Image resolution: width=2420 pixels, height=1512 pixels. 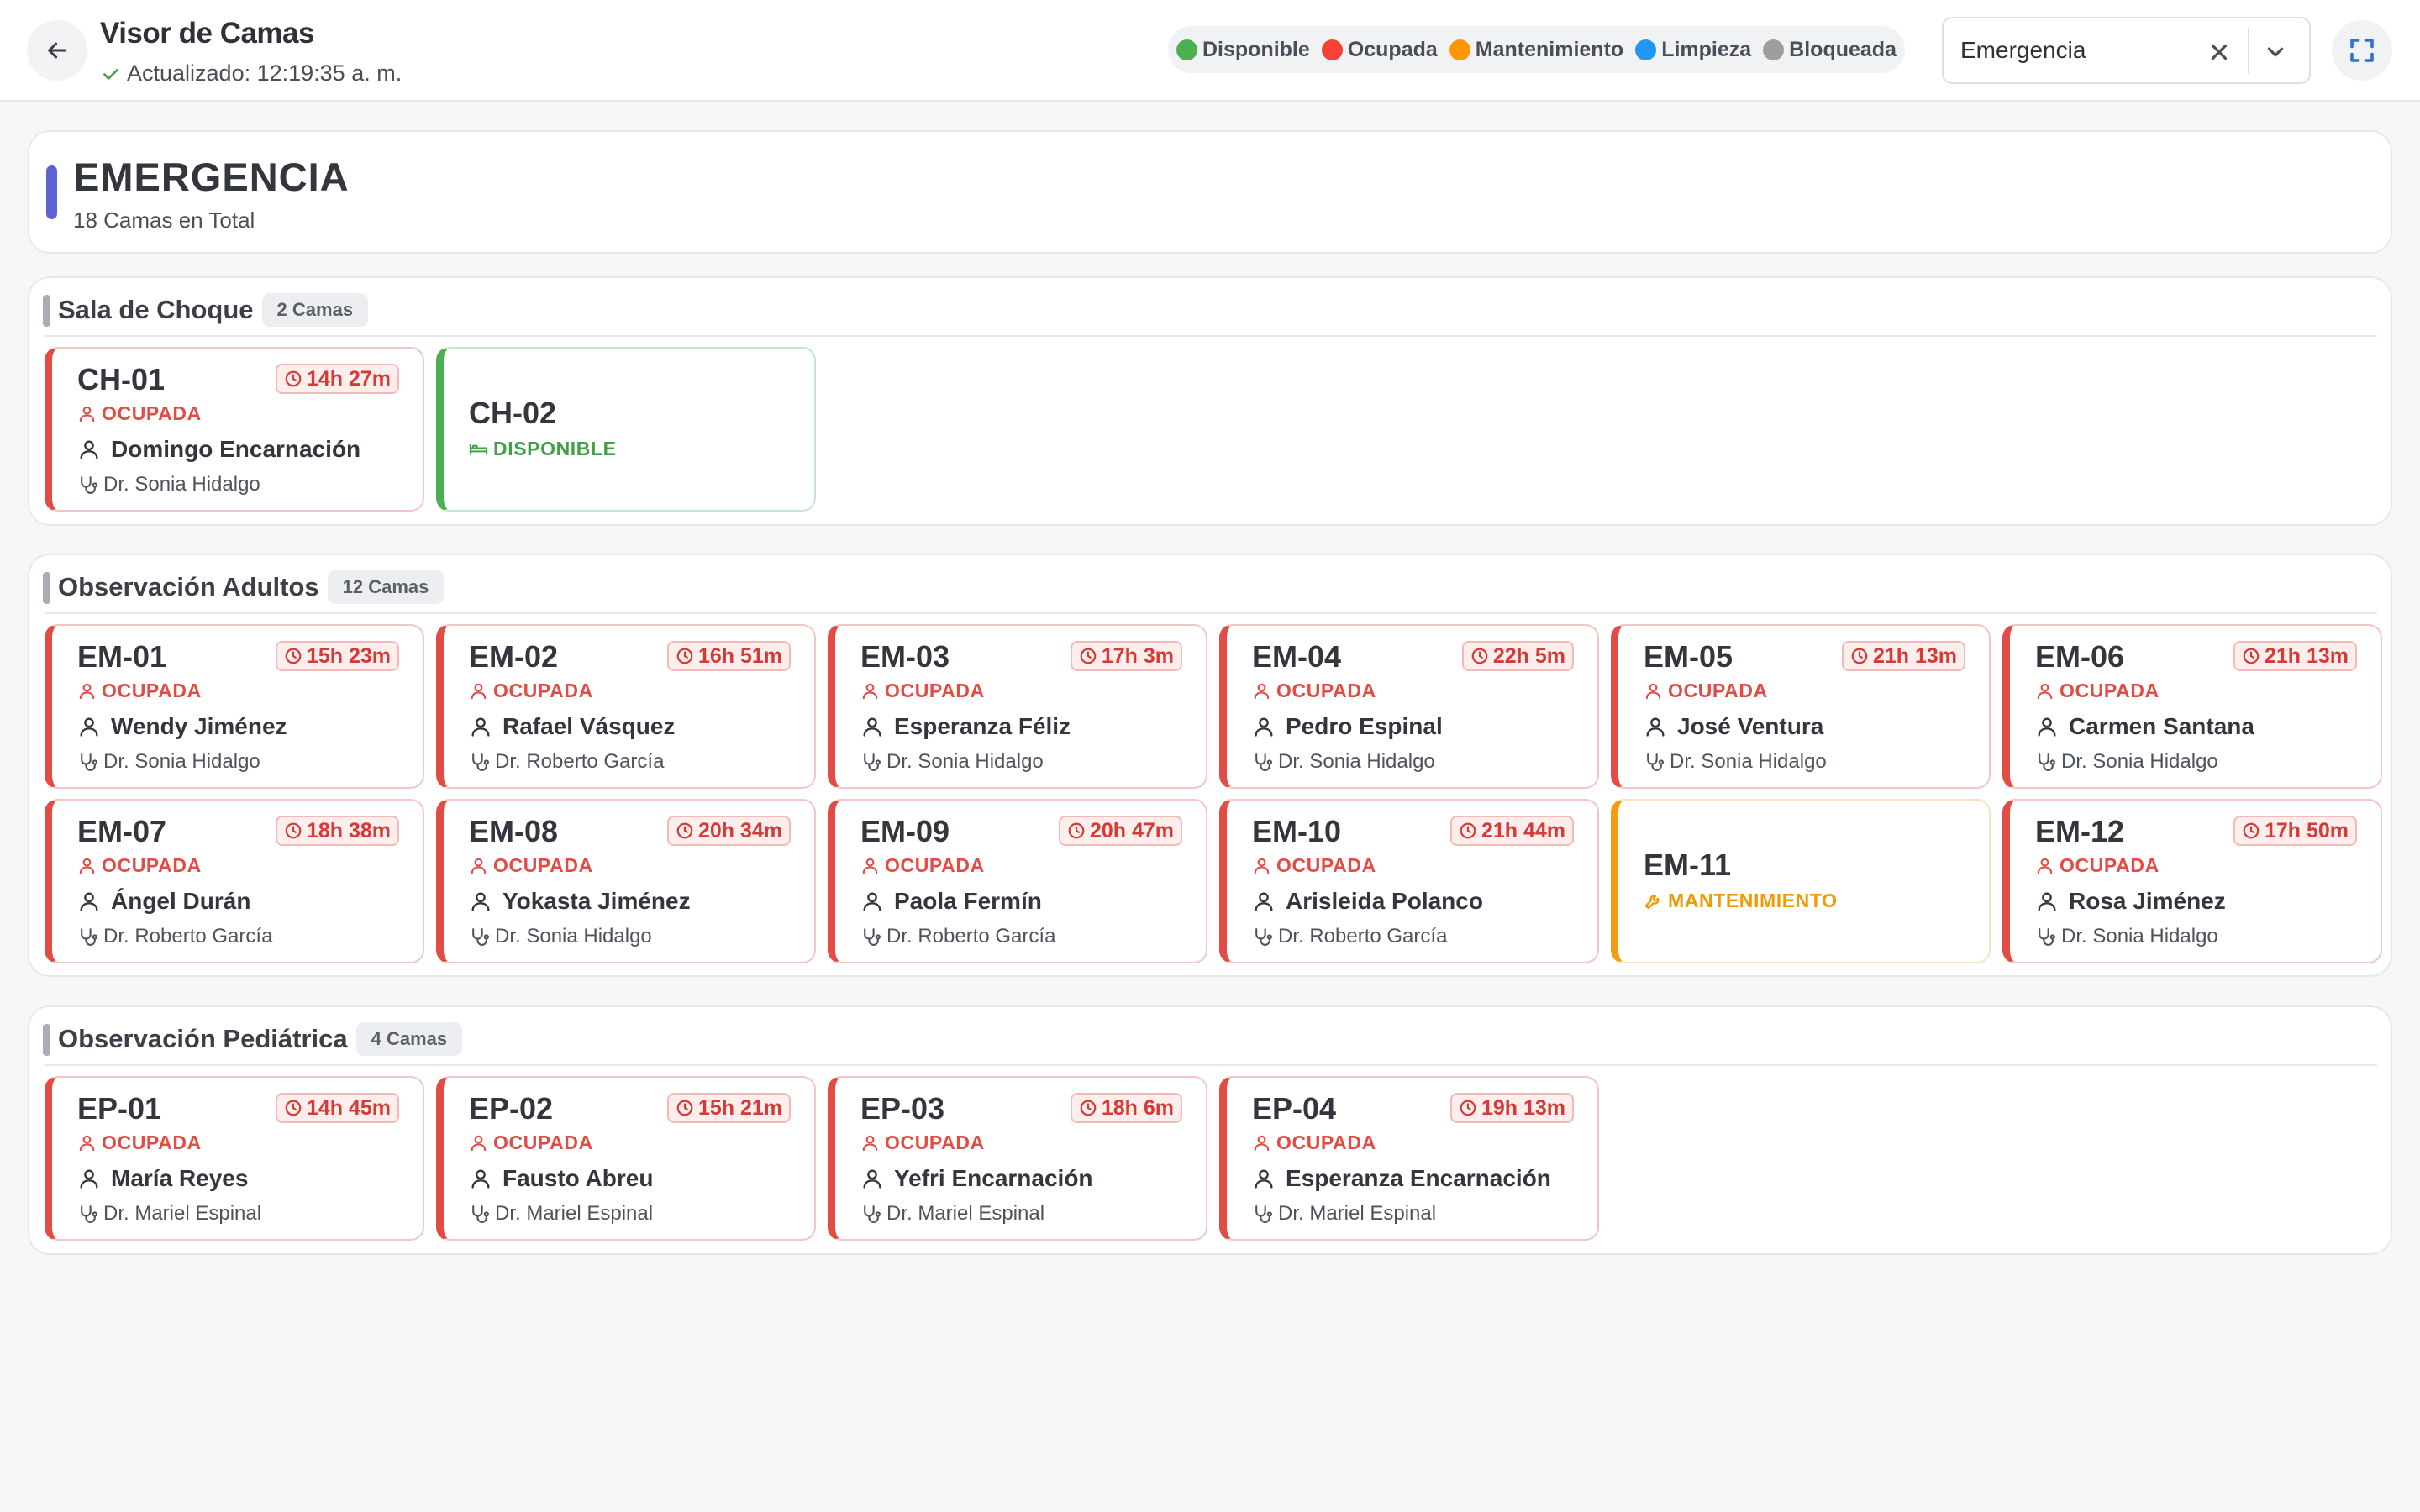 I want to click on bed-code: EM-01, so click(x=122, y=656).